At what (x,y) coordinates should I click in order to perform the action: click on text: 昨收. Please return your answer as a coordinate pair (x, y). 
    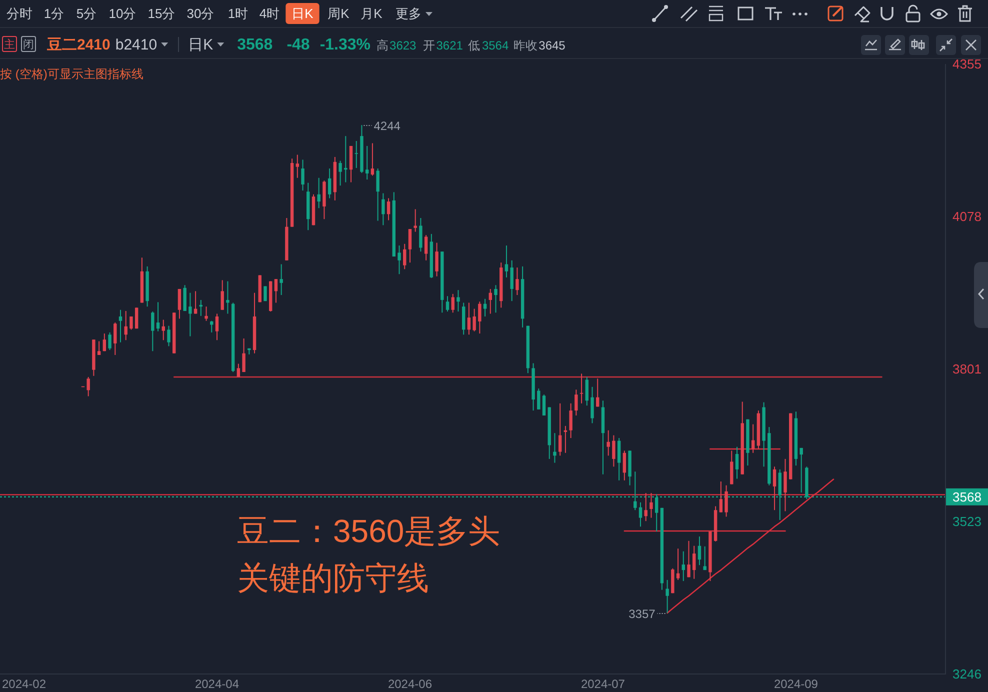
    Looking at the image, I should click on (526, 45).